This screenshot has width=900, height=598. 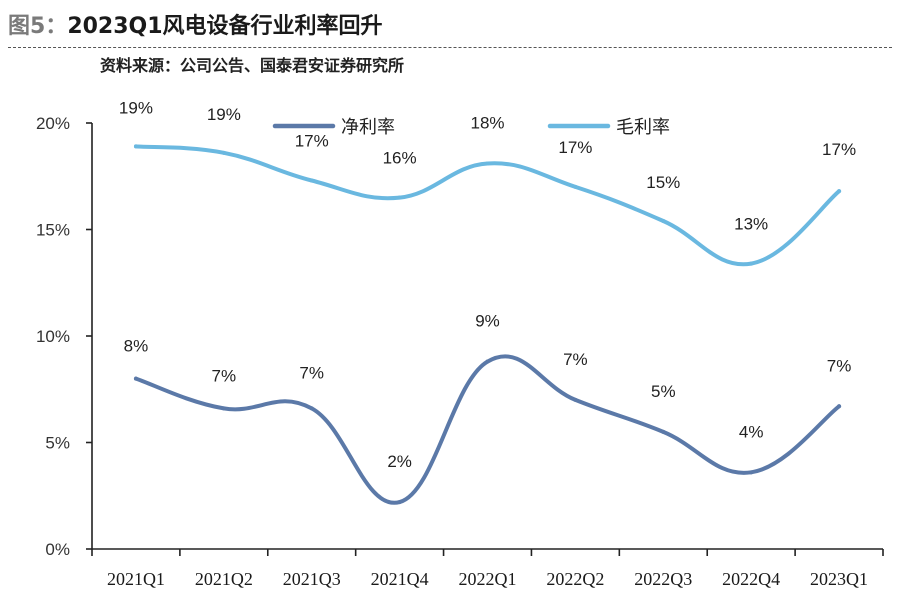 I want to click on x-tick-label: 2022Q3, so click(x=663, y=579).